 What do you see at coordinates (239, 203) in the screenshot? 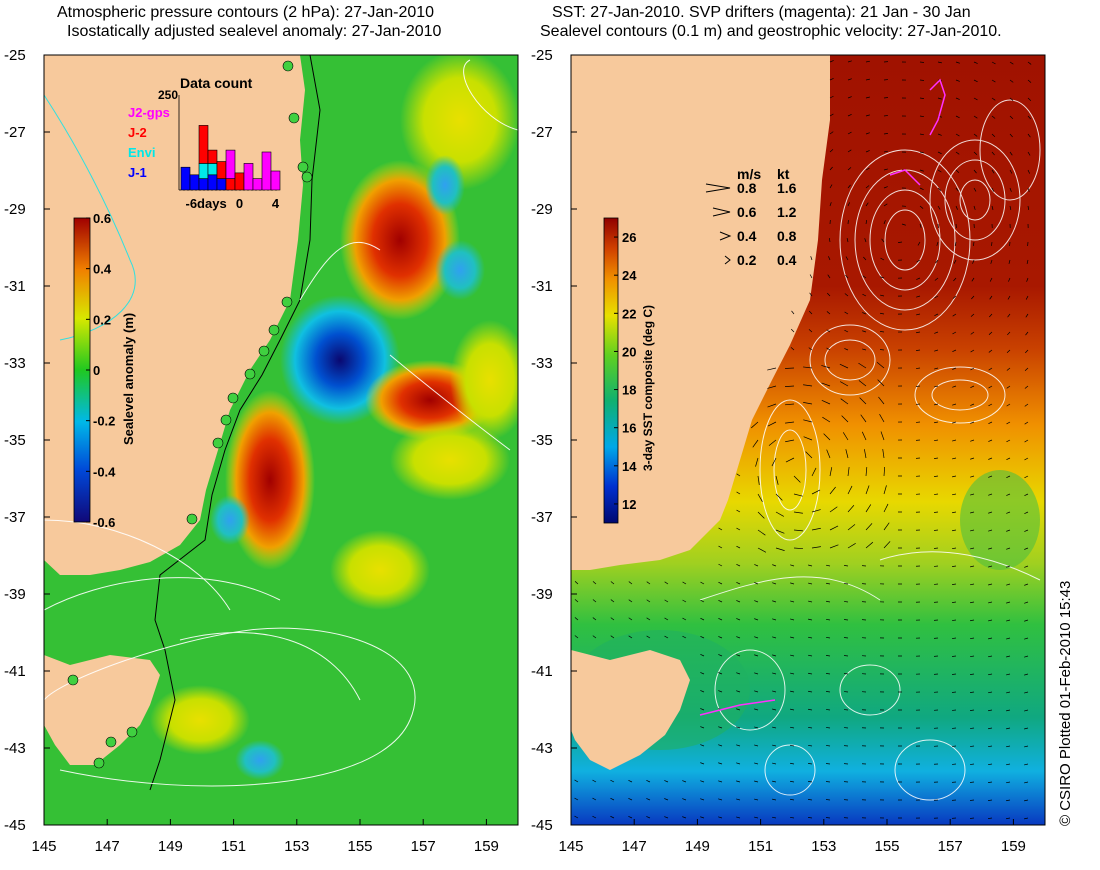
I see `inset-xtick: 0` at bounding box center [239, 203].